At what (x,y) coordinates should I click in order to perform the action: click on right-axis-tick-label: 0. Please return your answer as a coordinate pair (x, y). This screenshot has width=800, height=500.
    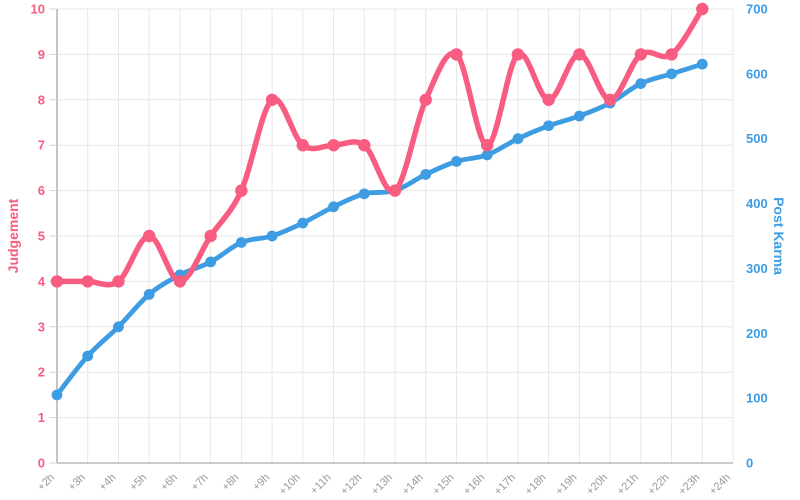
    Looking at the image, I should click on (749, 463).